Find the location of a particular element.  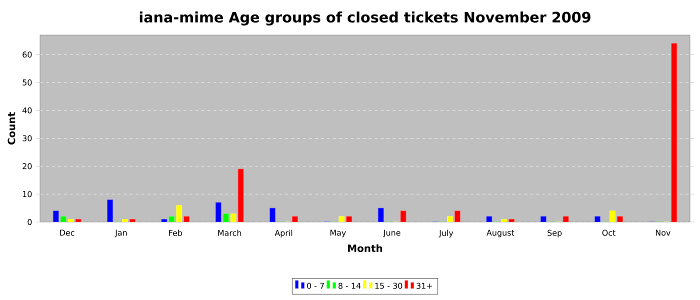

y-axis-title: Count is located at coordinates (12, 128).